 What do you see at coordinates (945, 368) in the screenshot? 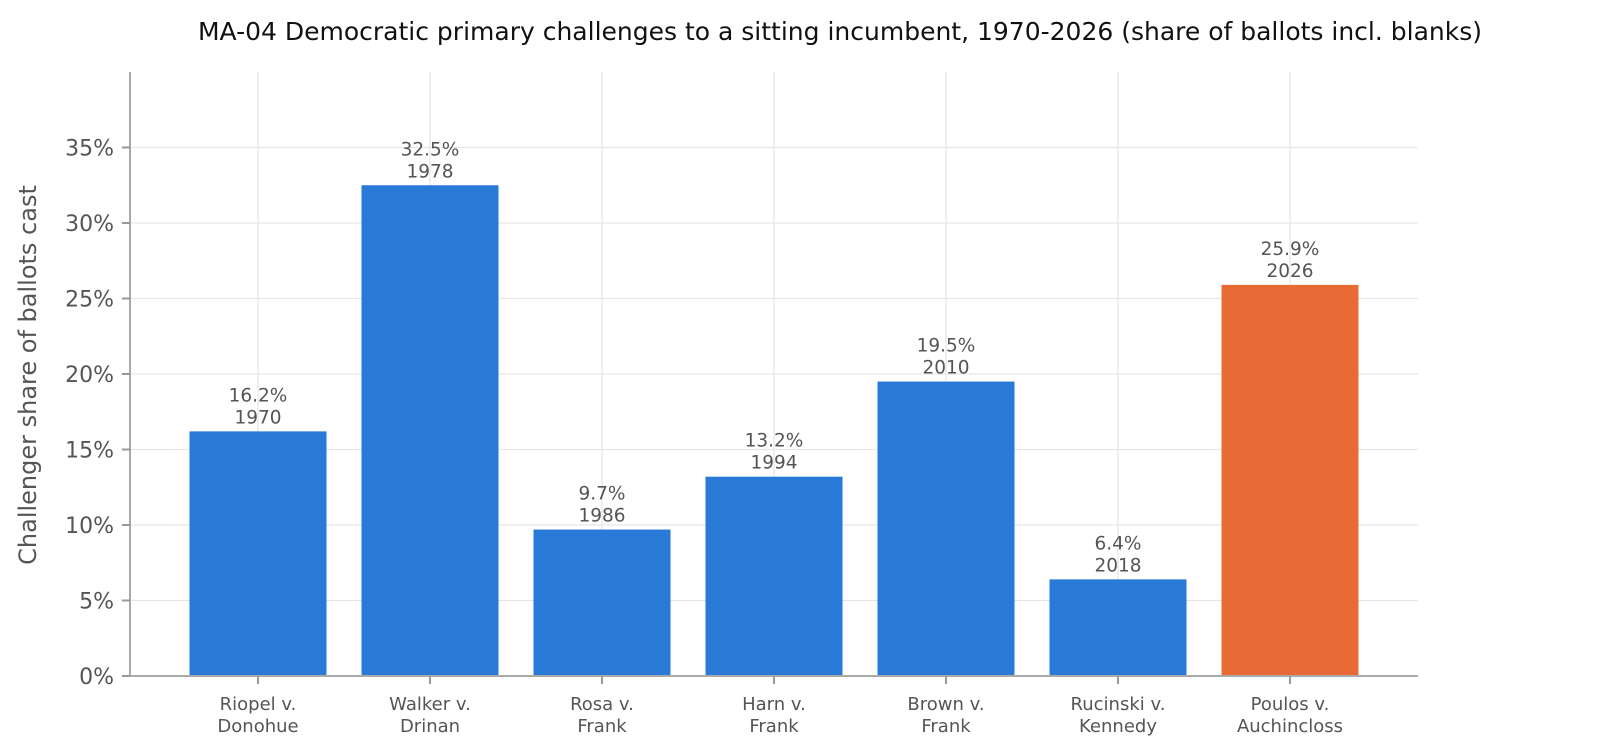
I see `bar-year-label: 2010` at bounding box center [945, 368].